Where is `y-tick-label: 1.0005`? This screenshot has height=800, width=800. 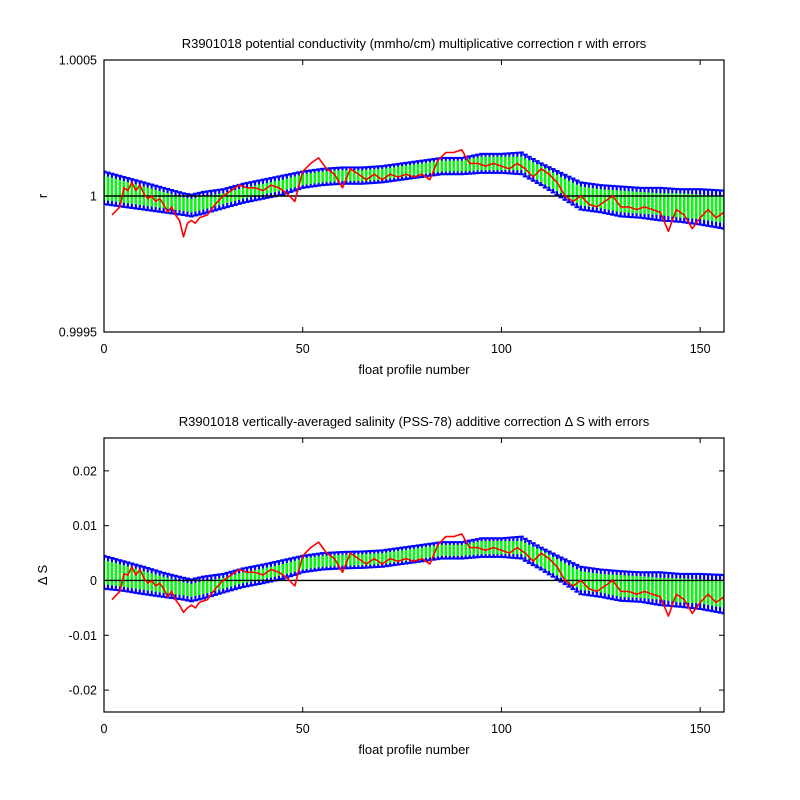
y-tick-label: 1.0005 is located at coordinates (78, 61).